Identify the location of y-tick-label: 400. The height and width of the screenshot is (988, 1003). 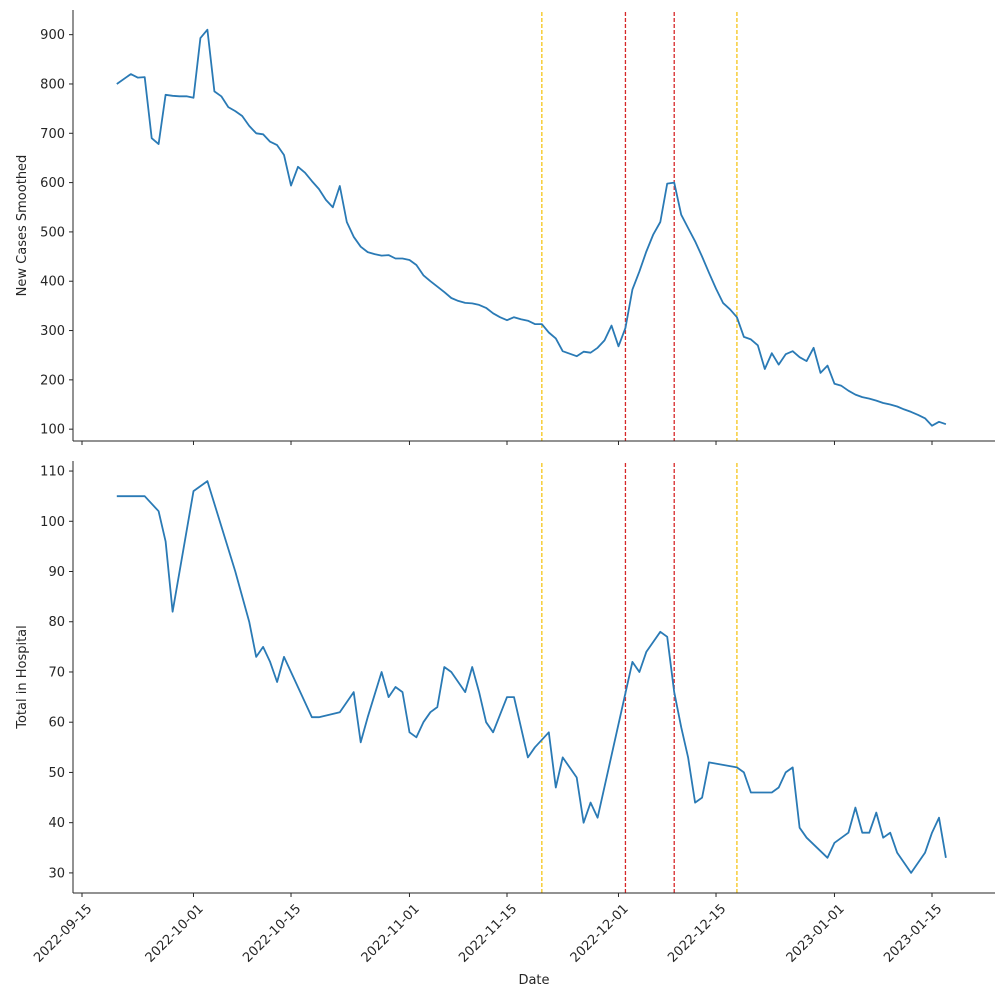
(52, 282).